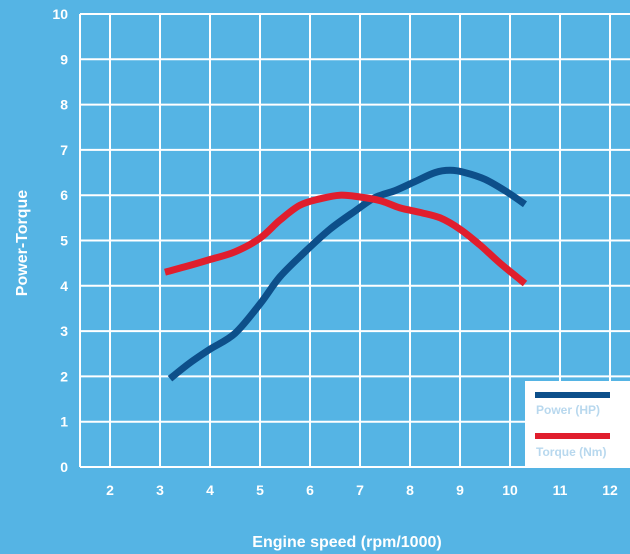 The width and height of the screenshot is (630, 554). I want to click on y-axis-title: Power-Torque, so click(22, 243).